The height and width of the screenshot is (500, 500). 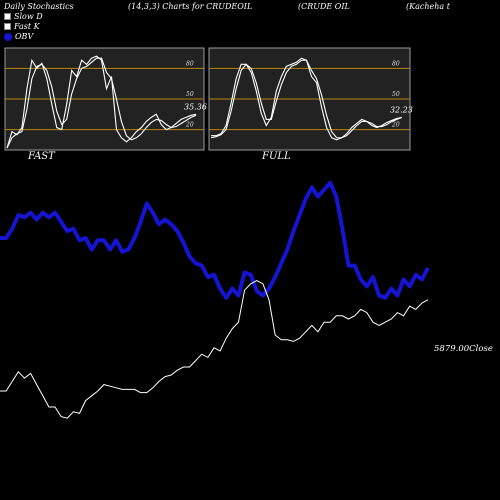 I want to click on legend-obv-label: OBV, so click(x=24, y=36).